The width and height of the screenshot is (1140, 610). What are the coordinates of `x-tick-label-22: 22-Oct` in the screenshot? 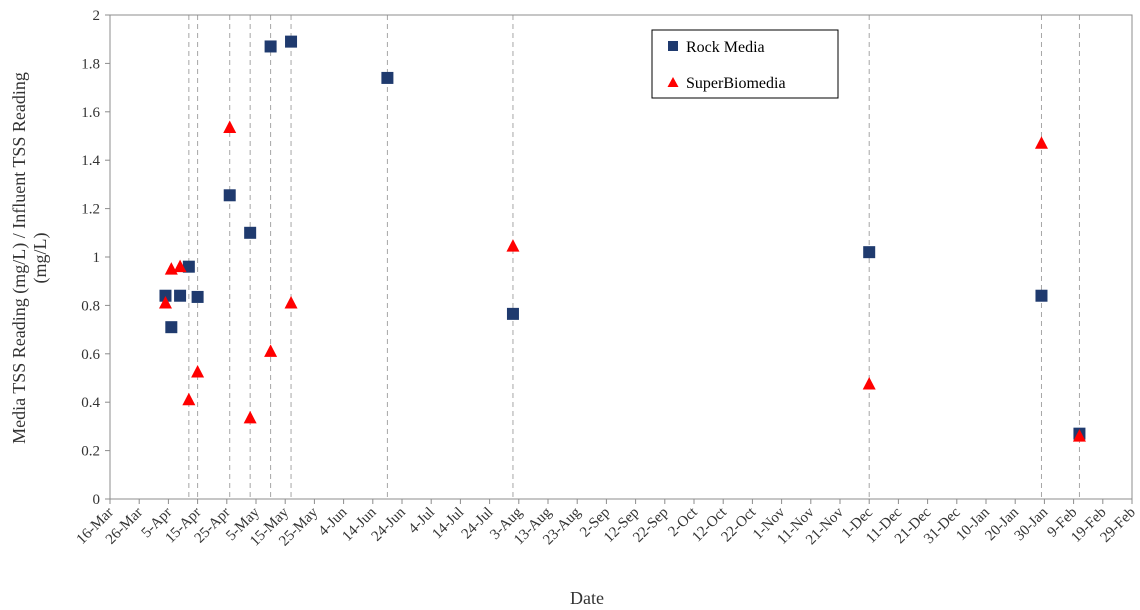 It's located at (738, 524).